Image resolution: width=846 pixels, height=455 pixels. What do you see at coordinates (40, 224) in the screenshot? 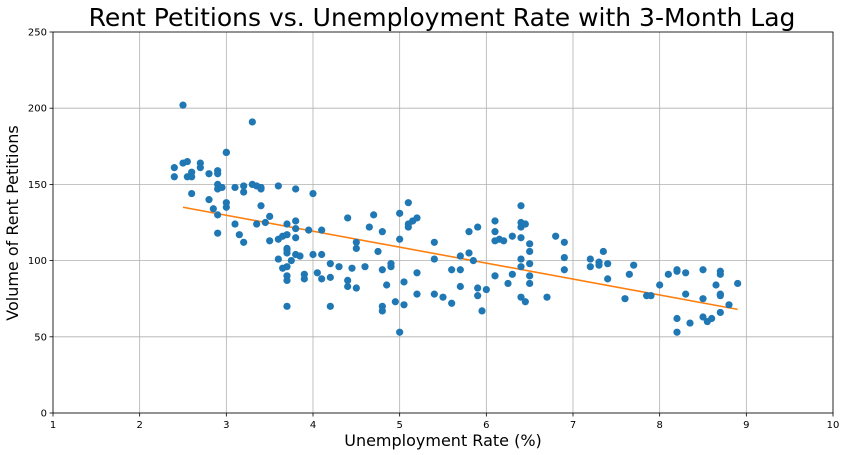
I see `y-axis: 0 50 100 150 200 250` at bounding box center [40, 224].